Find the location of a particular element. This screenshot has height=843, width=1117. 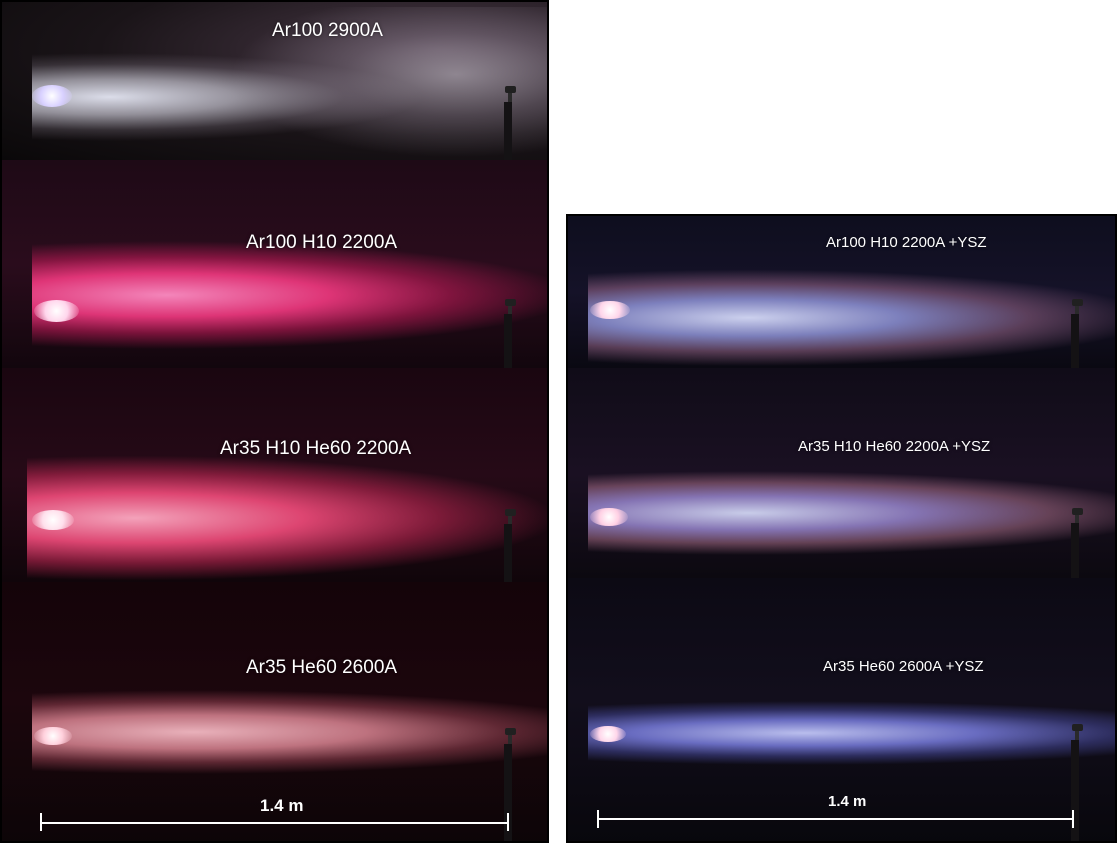

strip-label: Ar35 He60 2600A +YSZ is located at coordinates (903, 666).